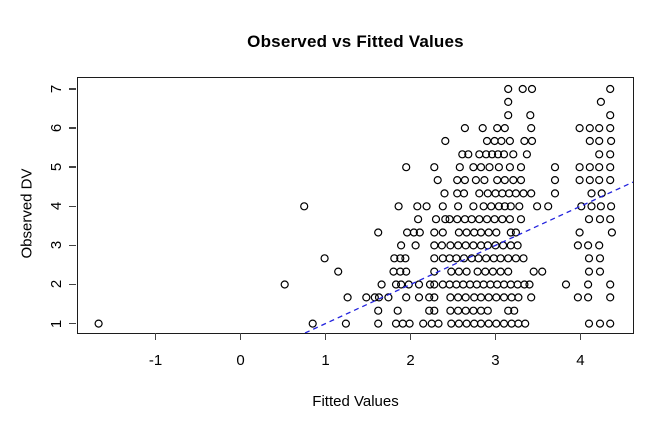  I want to click on x-tick-label: 2, so click(410, 360).